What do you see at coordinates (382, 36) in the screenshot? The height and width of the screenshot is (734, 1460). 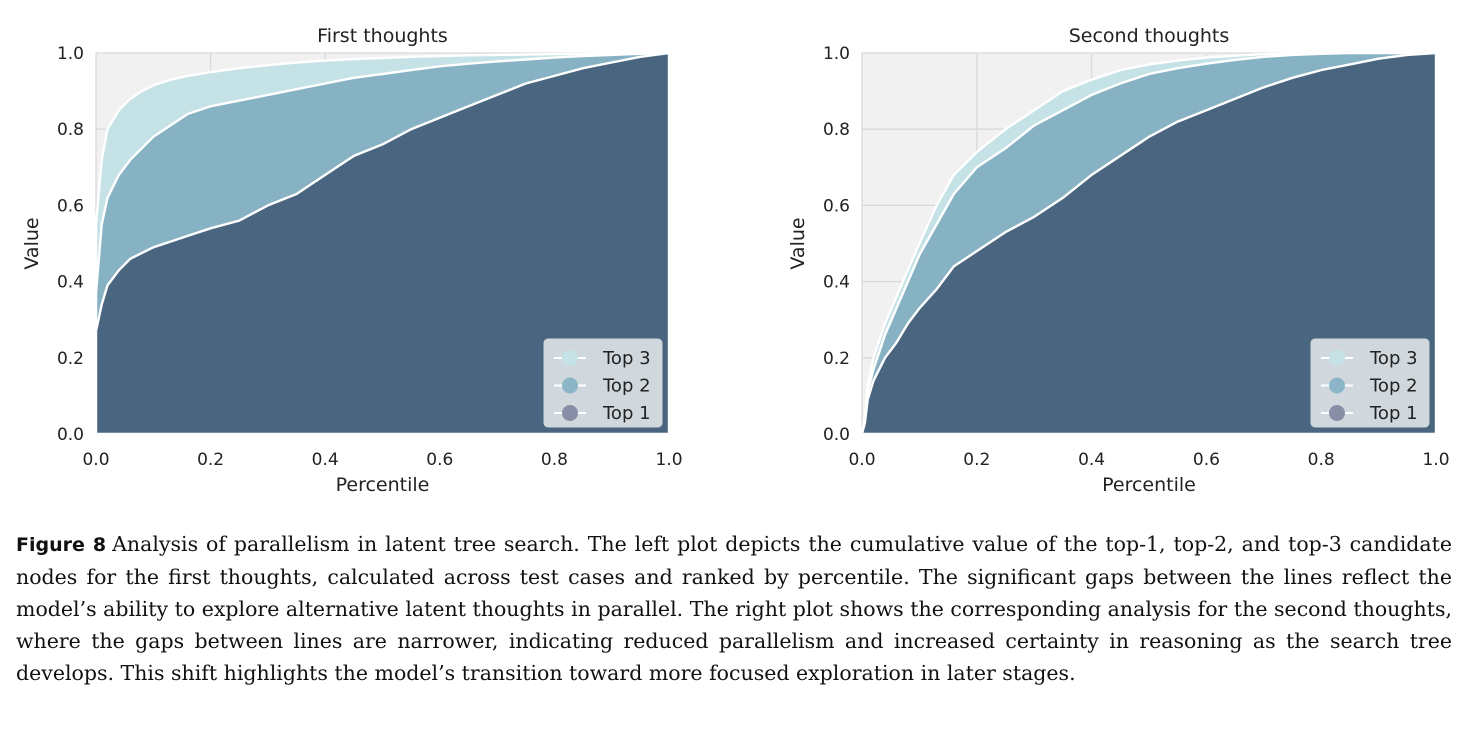 I see `chart-title: First thoughts` at bounding box center [382, 36].